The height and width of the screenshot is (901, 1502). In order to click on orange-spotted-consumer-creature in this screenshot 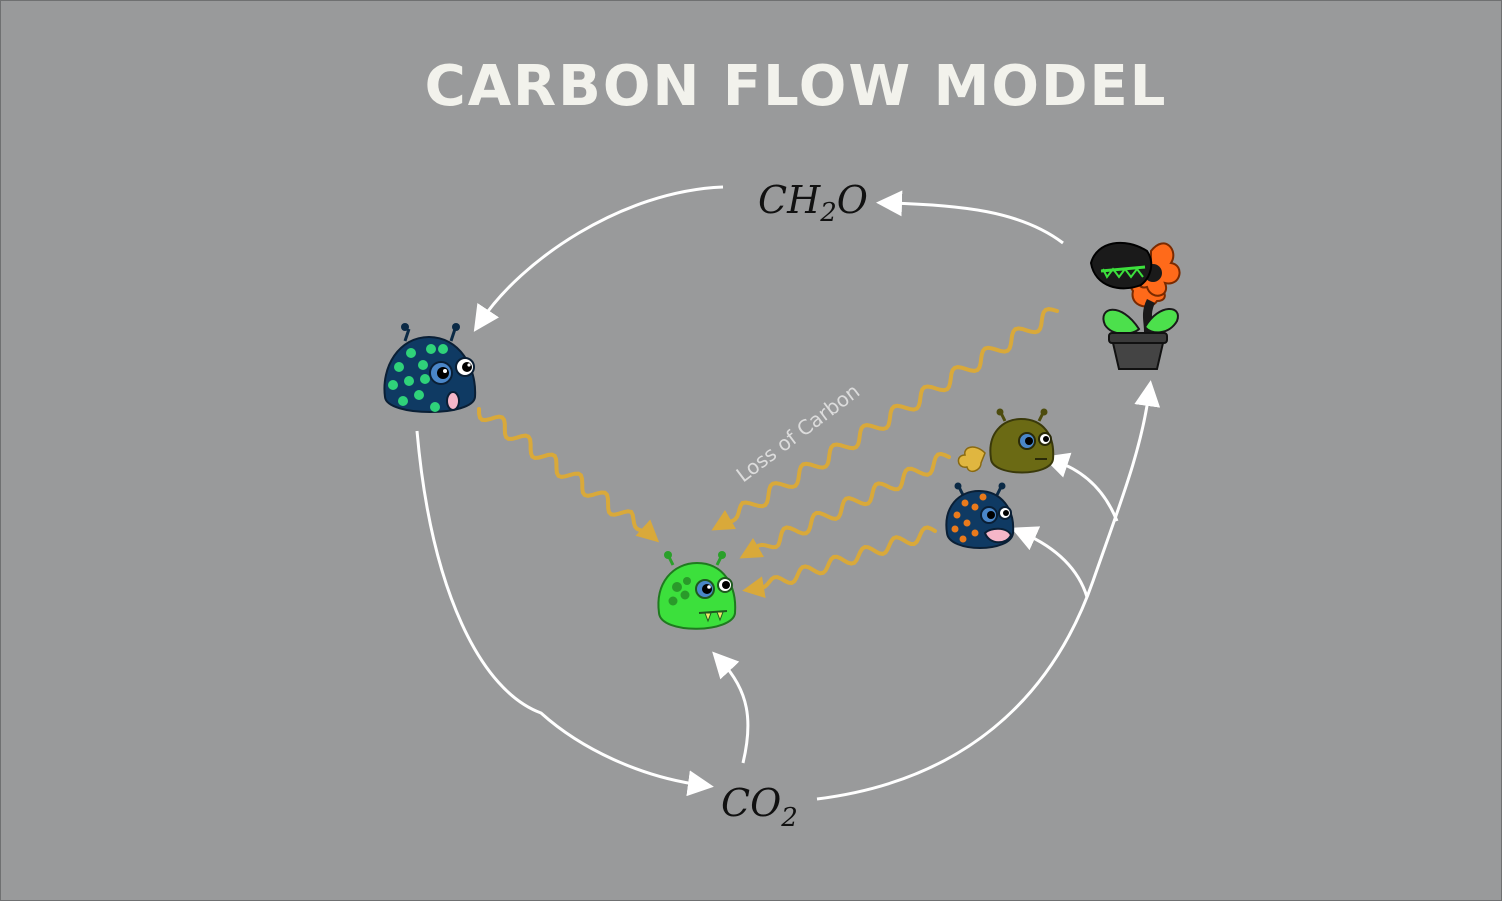, I will do `click(980, 515)`.